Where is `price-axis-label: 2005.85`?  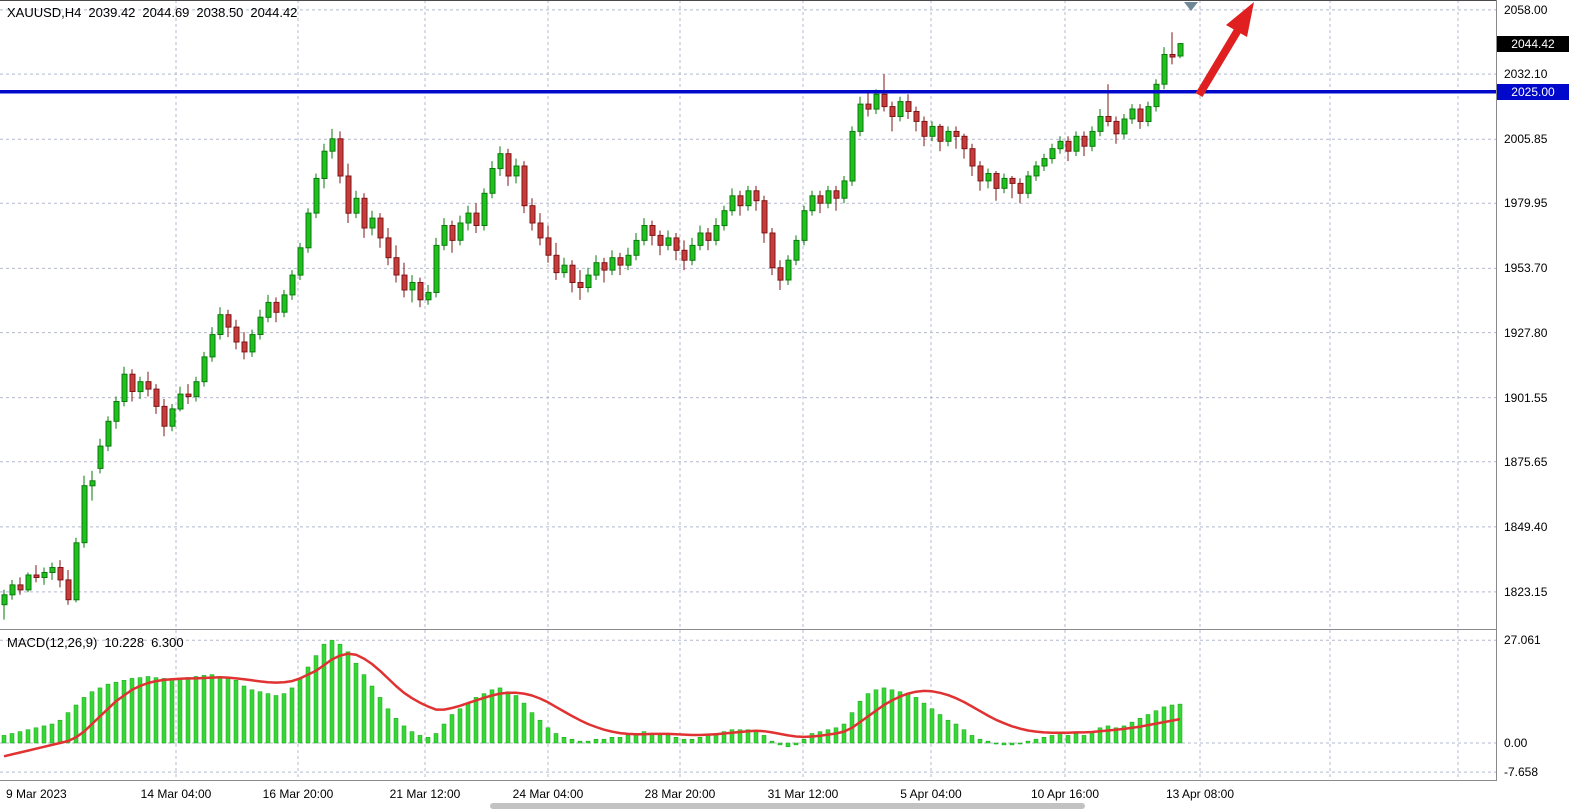
price-axis-label: 2005.85 is located at coordinates (1526, 139).